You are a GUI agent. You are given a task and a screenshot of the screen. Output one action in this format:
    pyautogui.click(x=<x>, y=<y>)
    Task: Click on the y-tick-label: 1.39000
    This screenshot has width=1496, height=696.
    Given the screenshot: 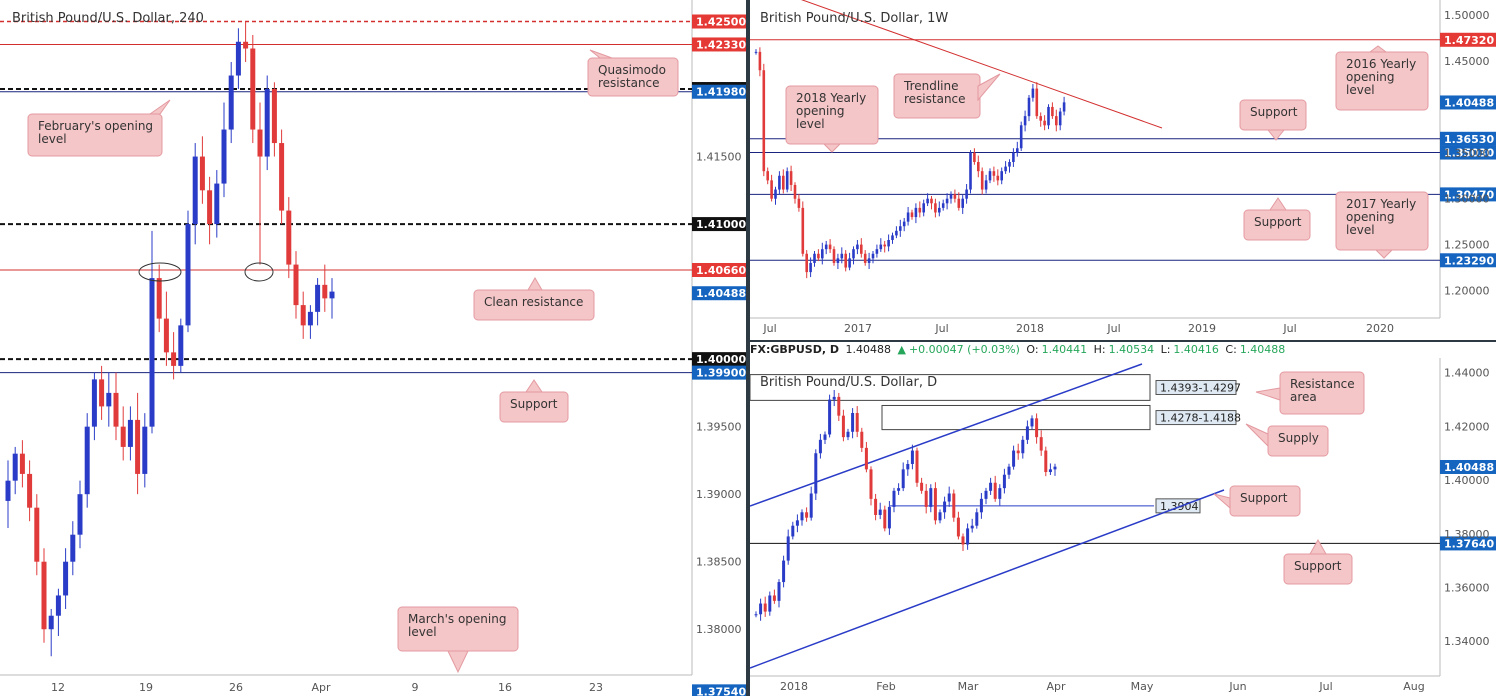 What is the action you would take?
    pyautogui.click(x=719, y=494)
    